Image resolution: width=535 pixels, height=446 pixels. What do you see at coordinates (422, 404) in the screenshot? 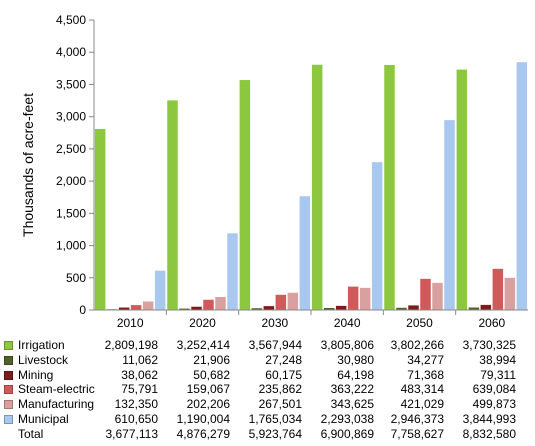
I see `table-cell: 421,029` at bounding box center [422, 404].